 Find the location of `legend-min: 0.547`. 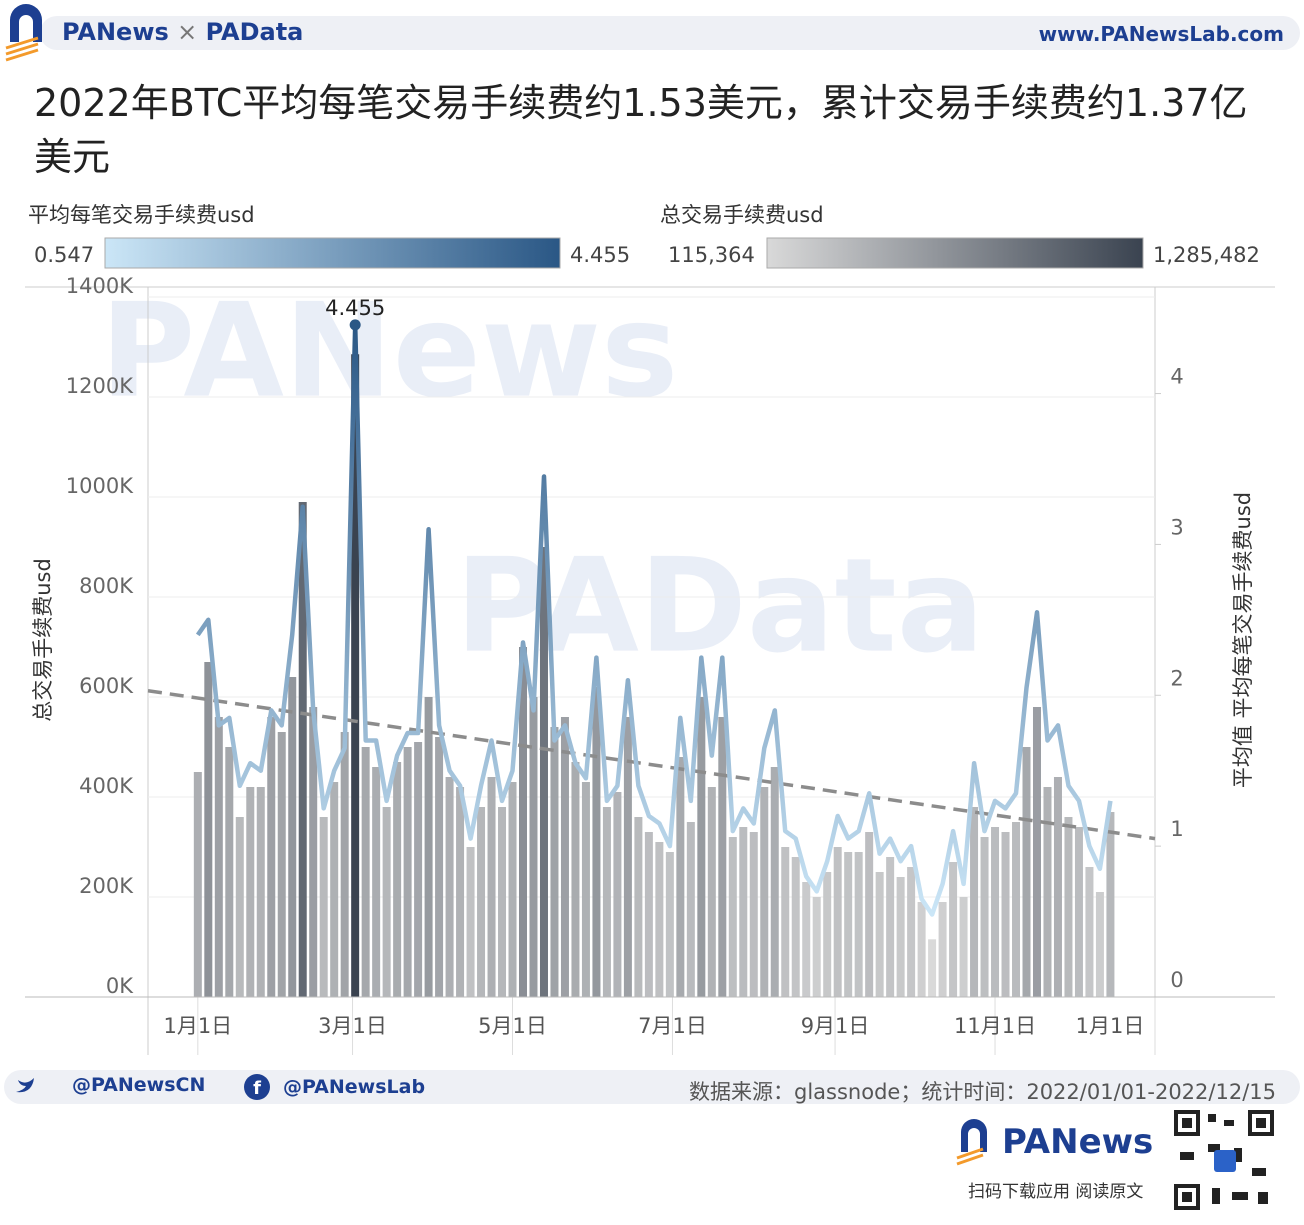

legend-min: 0.547 is located at coordinates (64, 255).